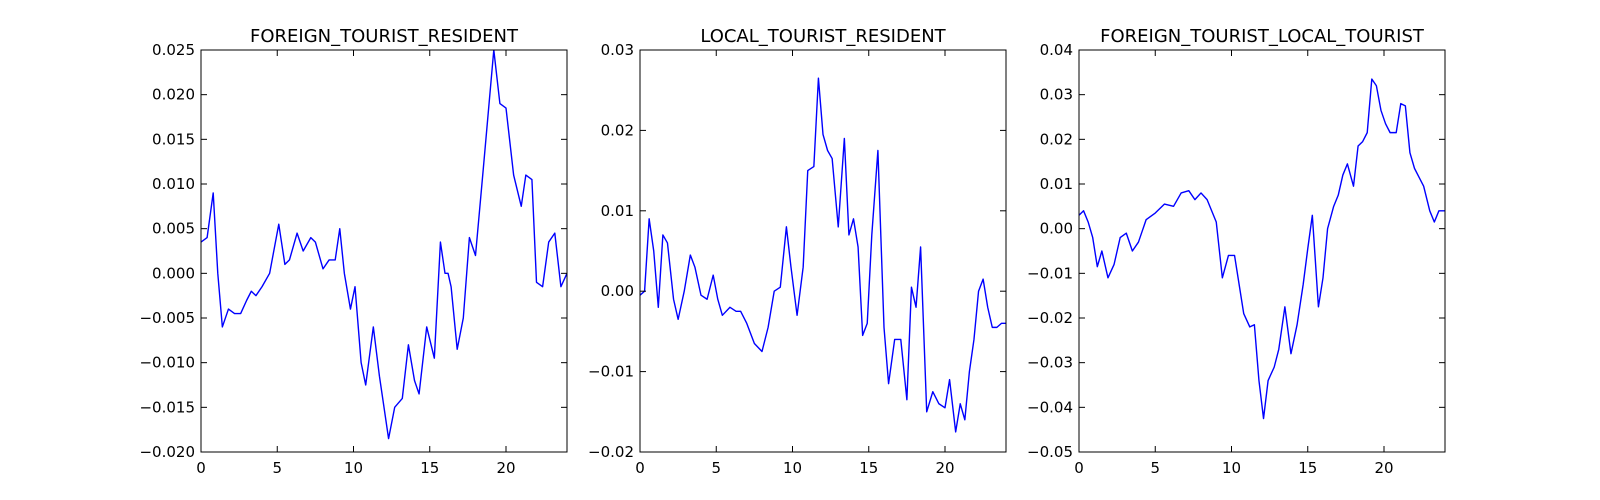 Image resolution: width=1600 pixels, height=500 pixels. I want to click on y-tick-label: 0.025, so click(173, 50).